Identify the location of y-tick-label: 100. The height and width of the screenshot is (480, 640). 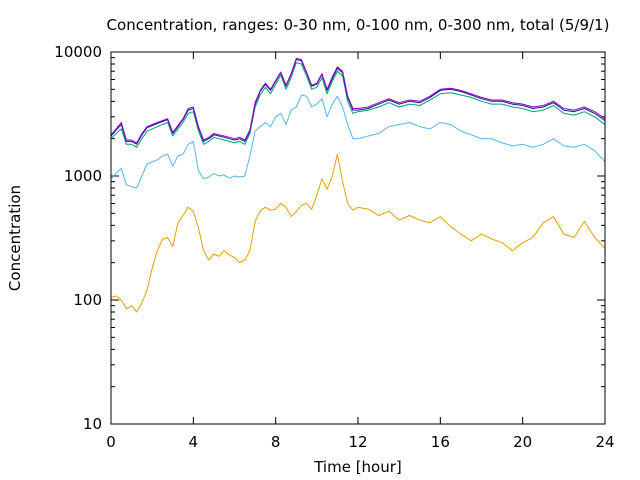
(87, 300).